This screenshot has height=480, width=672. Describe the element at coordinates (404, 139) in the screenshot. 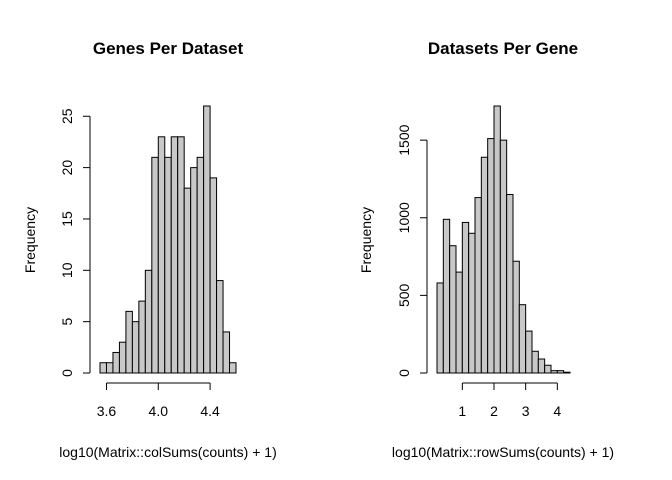

I see `y-tick-label: 1500` at that location.